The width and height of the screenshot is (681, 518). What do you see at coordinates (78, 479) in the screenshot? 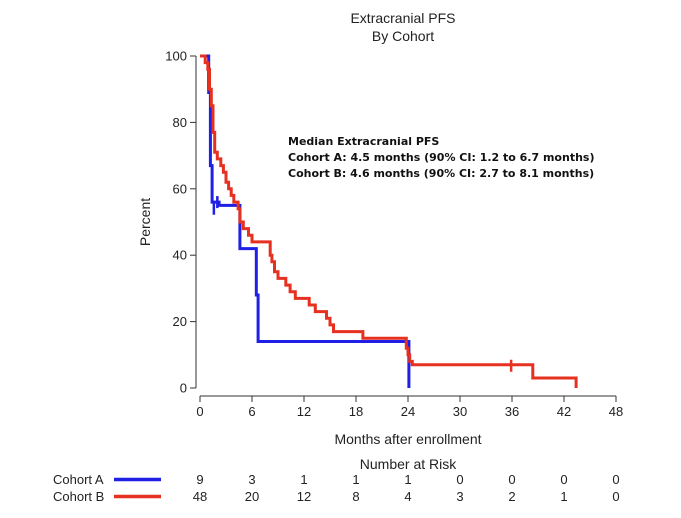
I see `risk-row-label-0: Cohort A` at bounding box center [78, 479].